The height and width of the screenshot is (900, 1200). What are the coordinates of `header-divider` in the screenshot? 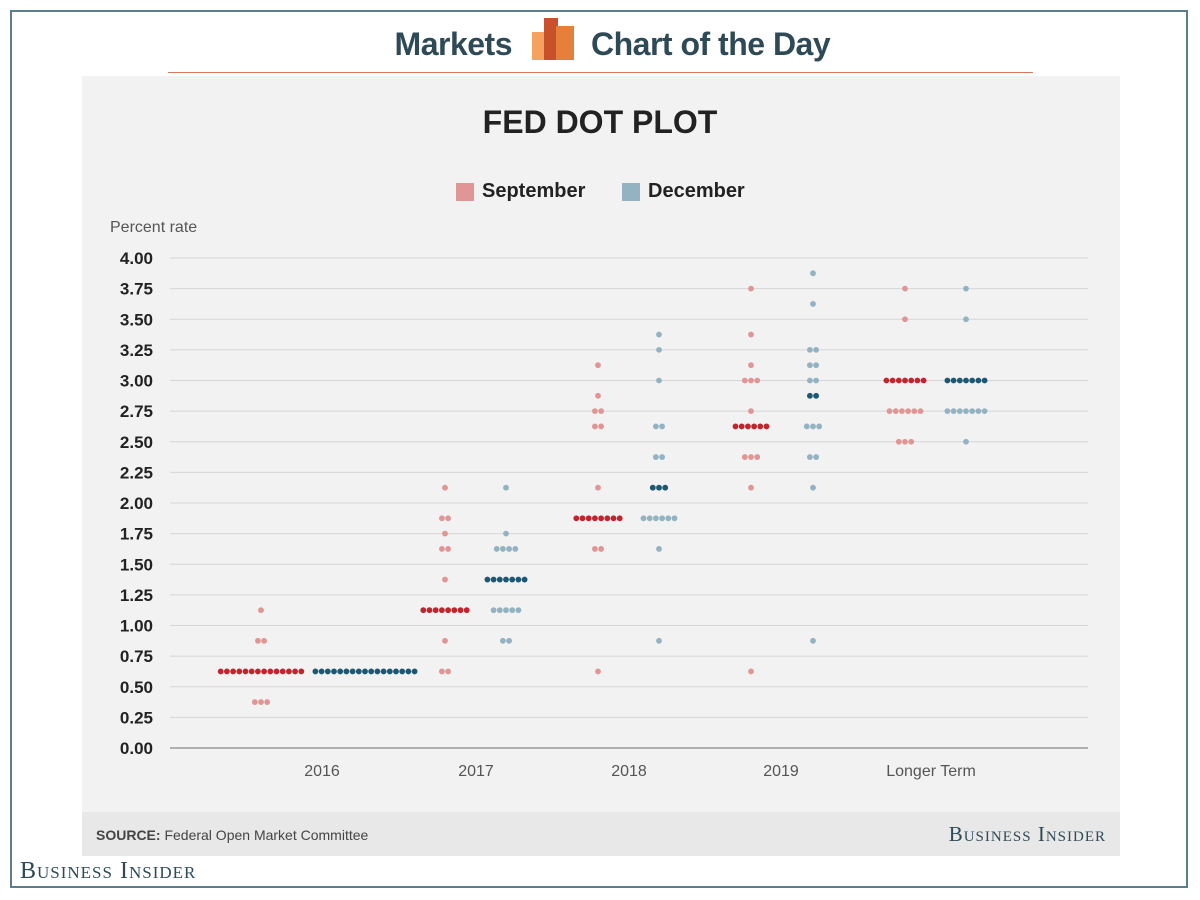 It's located at (600, 72).